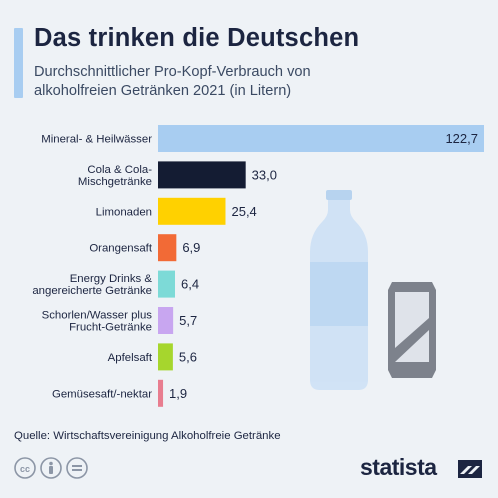  I want to click on statista-logo-icon, so click(470, 469).